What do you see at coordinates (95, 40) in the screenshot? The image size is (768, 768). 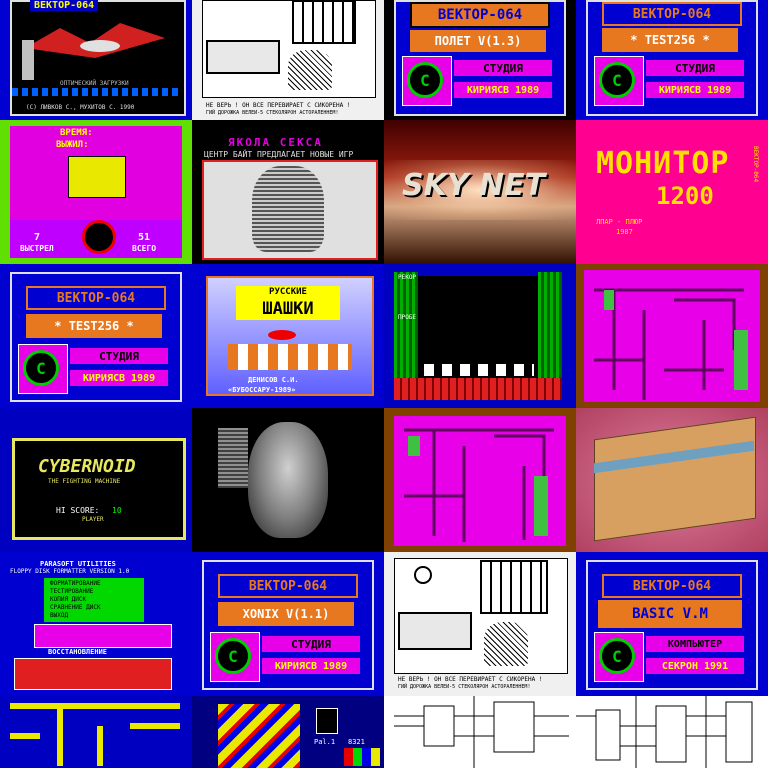 I see `dragon-graphic` at bounding box center [95, 40].